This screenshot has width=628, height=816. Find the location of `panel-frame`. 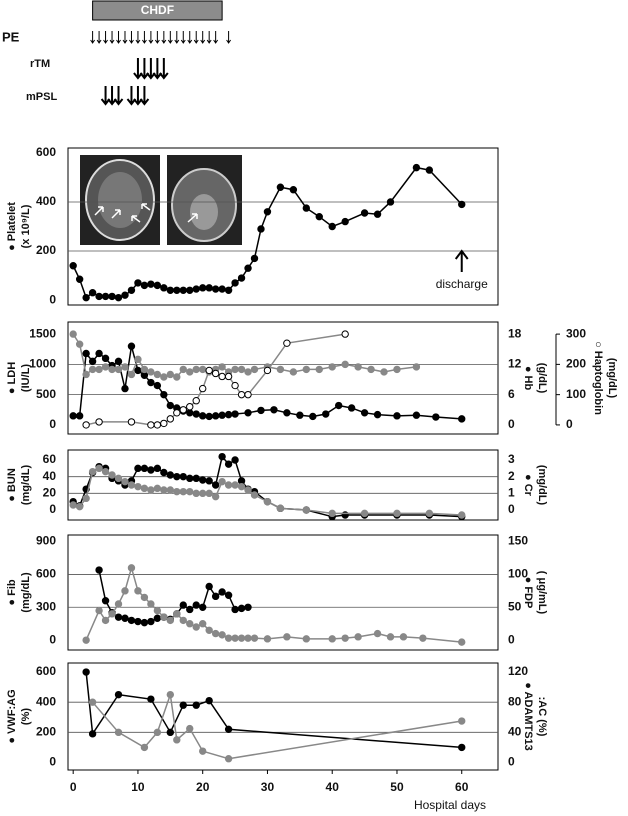

panel-frame is located at coordinates (283, 716).